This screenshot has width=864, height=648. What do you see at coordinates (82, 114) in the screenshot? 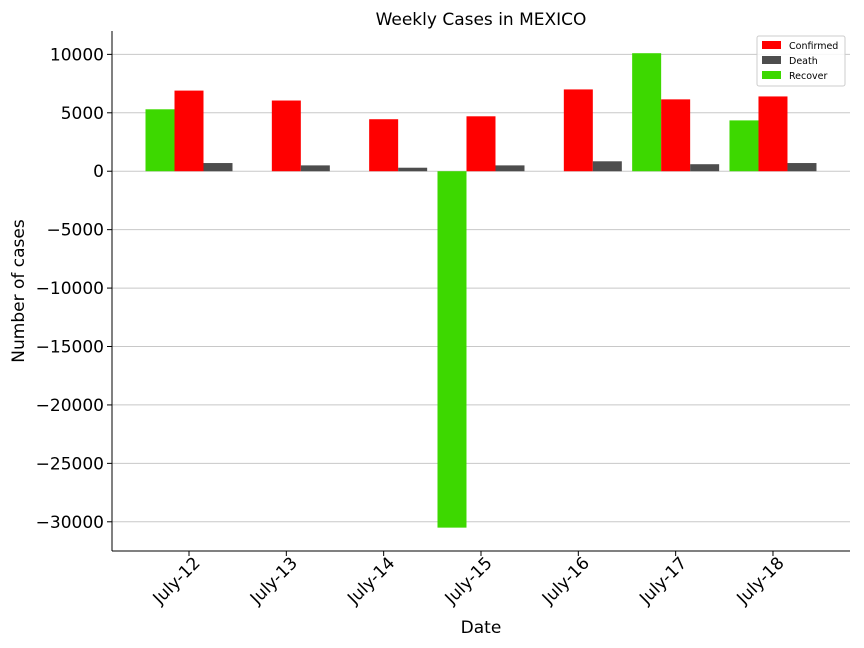
I see `y-tick-label: 5000` at bounding box center [82, 114].